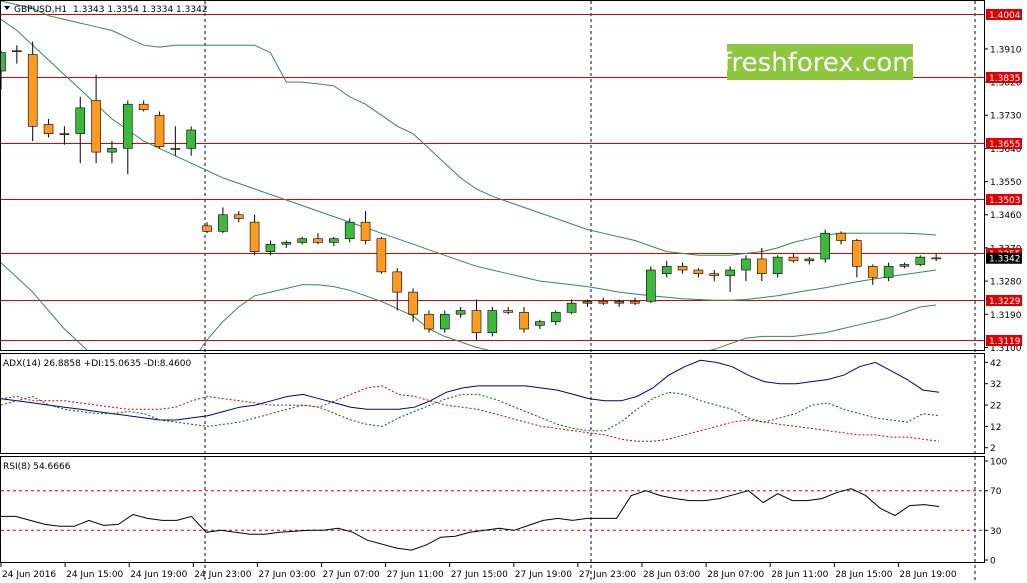 The width and height of the screenshot is (1027, 583). What do you see at coordinates (479, 575) in the screenshot?
I see `time-tick-label-7: 27 Jun 15:00` at bounding box center [479, 575].